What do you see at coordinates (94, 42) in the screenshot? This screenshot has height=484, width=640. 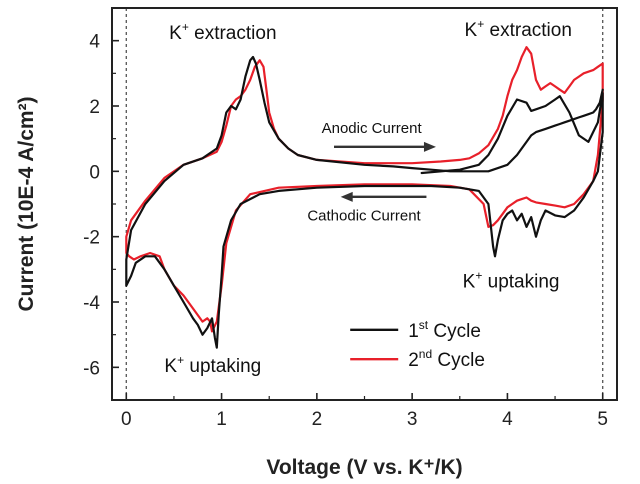 I see `y-tick-label: 4` at bounding box center [94, 42].